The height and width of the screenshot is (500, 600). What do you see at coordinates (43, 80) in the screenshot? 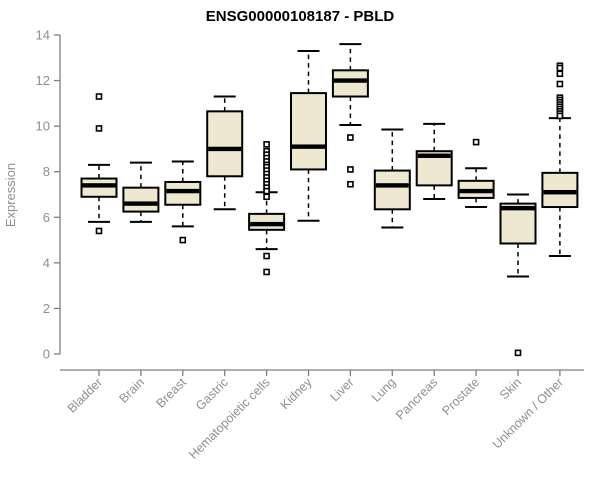
I see `y-tick-label: 12` at bounding box center [43, 80].